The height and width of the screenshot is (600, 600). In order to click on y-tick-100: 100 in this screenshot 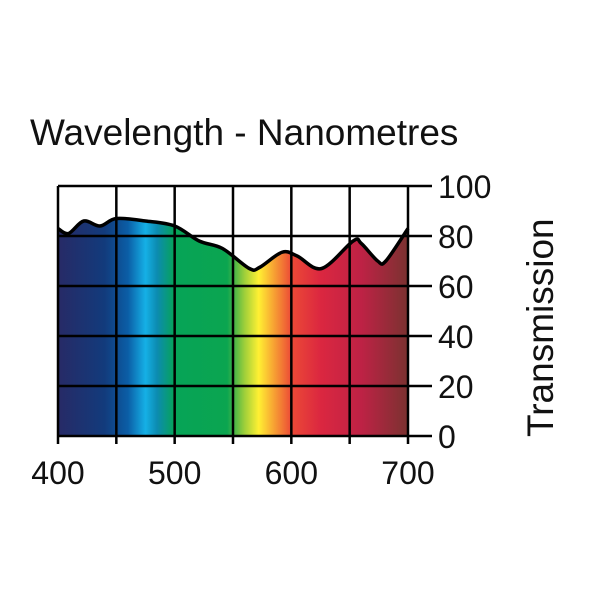, I will do `click(464, 187)`.